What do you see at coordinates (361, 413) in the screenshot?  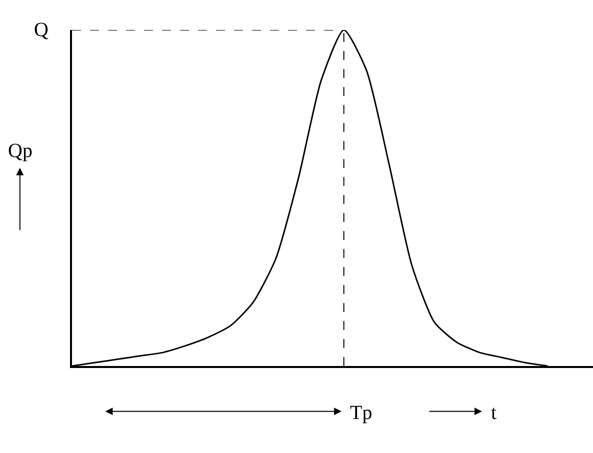 I see `text: Tp` at bounding box center [361, 413].